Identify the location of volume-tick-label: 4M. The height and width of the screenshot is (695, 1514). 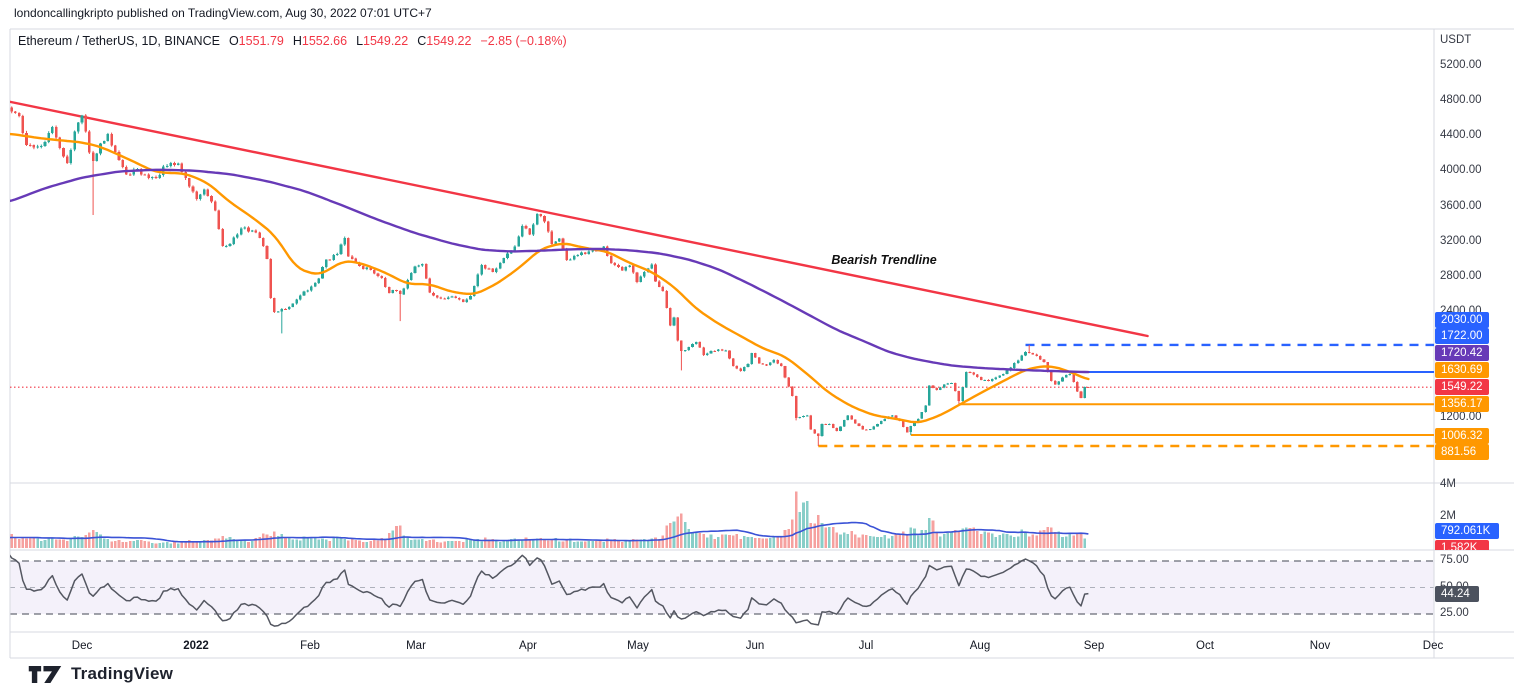
(1448, 484).